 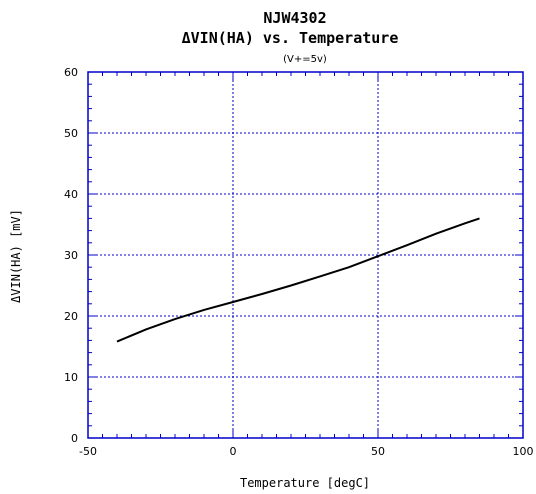 I want to click on x-axis-label: Temperature [degC], so click(x=305, y=483).